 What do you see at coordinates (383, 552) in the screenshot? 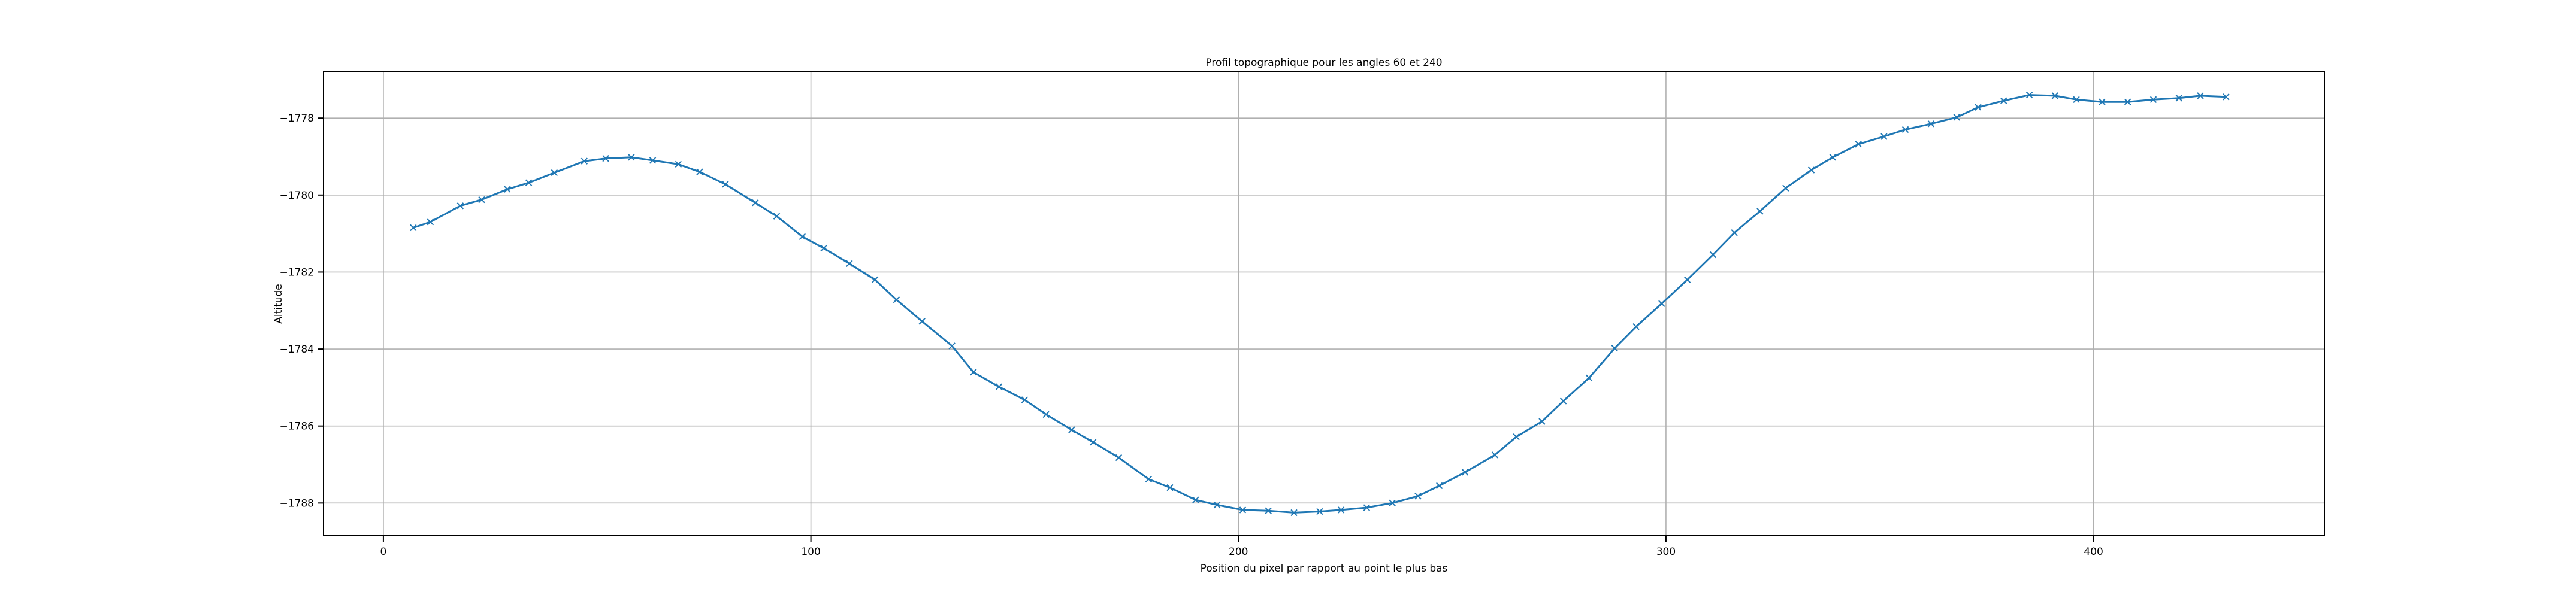
I see `x-tick-label: 0` at bounding box center [383, 552].